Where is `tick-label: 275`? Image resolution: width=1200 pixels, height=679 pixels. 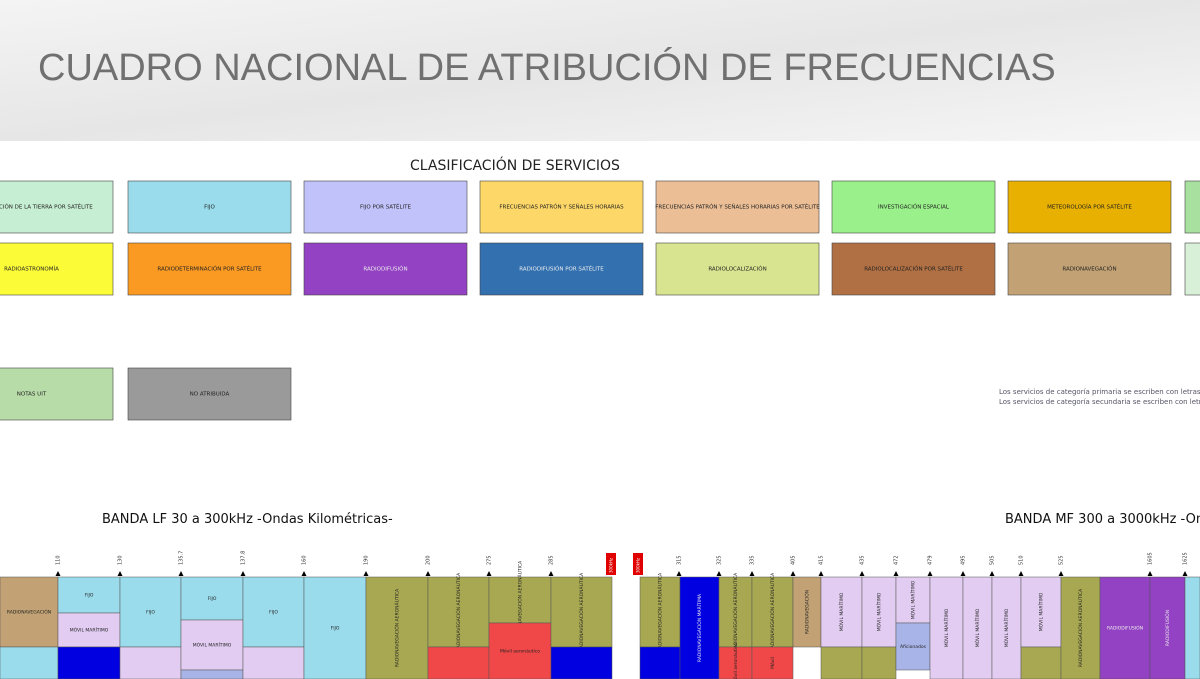 tick-label: 275 is located at coordinates (490, 560).